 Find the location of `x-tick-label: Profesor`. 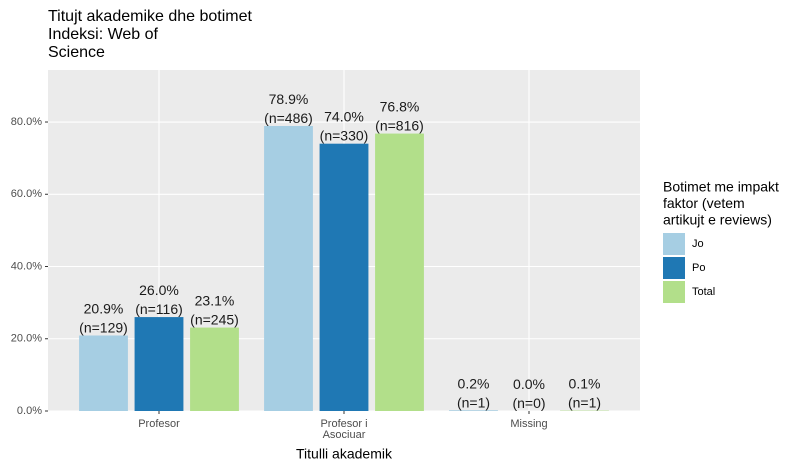

x-tick-label: Profesor is located at coordinates (159, 424).